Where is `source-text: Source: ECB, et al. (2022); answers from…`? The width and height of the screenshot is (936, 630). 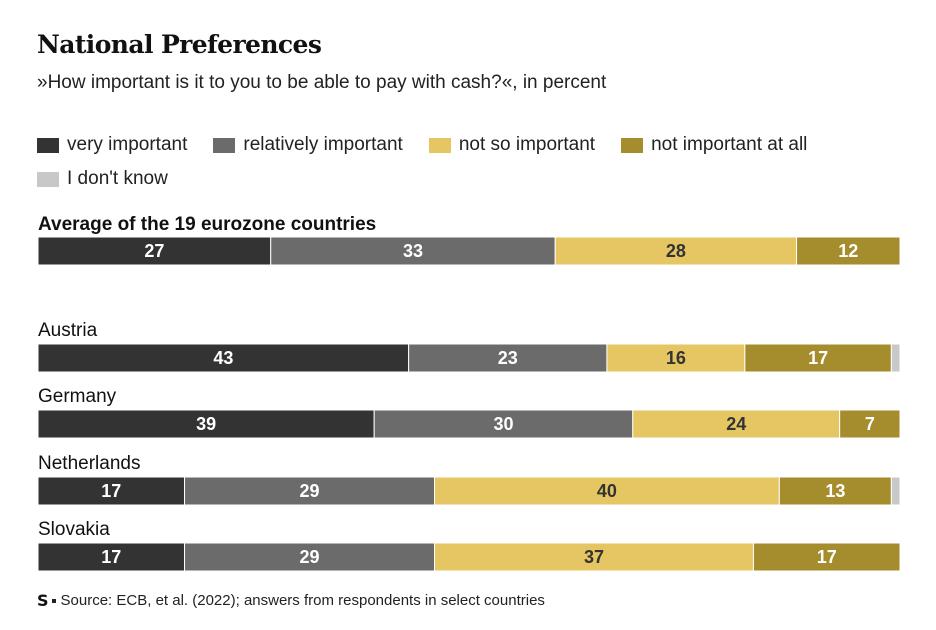 source-text: Source: ECB, et al. (2022); answers from… is located at coordinates (302, 600).